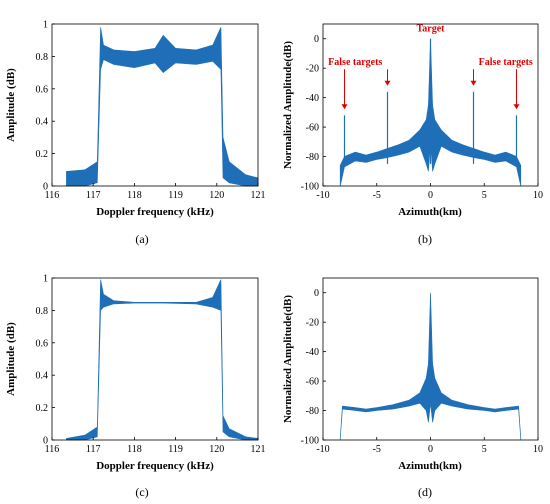 This screenshot has width=550, height=504. What do you see at coordinates (313, 113) in the screenshot?
I see `y-ticks-b: -100 -80 -60 -40 -20 0` at bounding box center [313, 113].